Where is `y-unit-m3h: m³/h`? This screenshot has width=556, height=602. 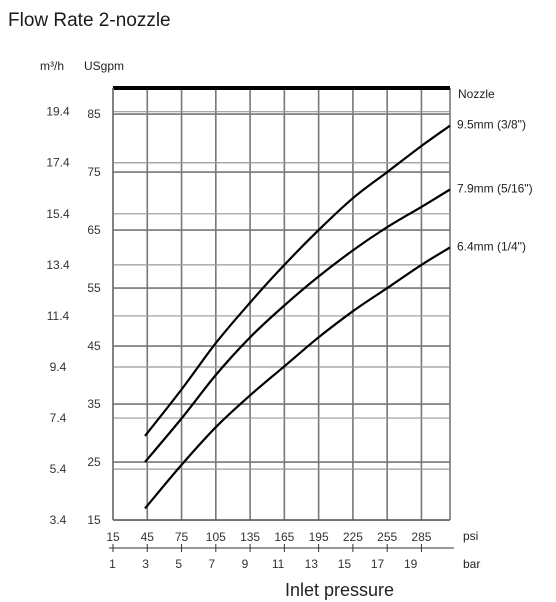
y-unit-m3h: m³/h is located at coordinates (52, 66).